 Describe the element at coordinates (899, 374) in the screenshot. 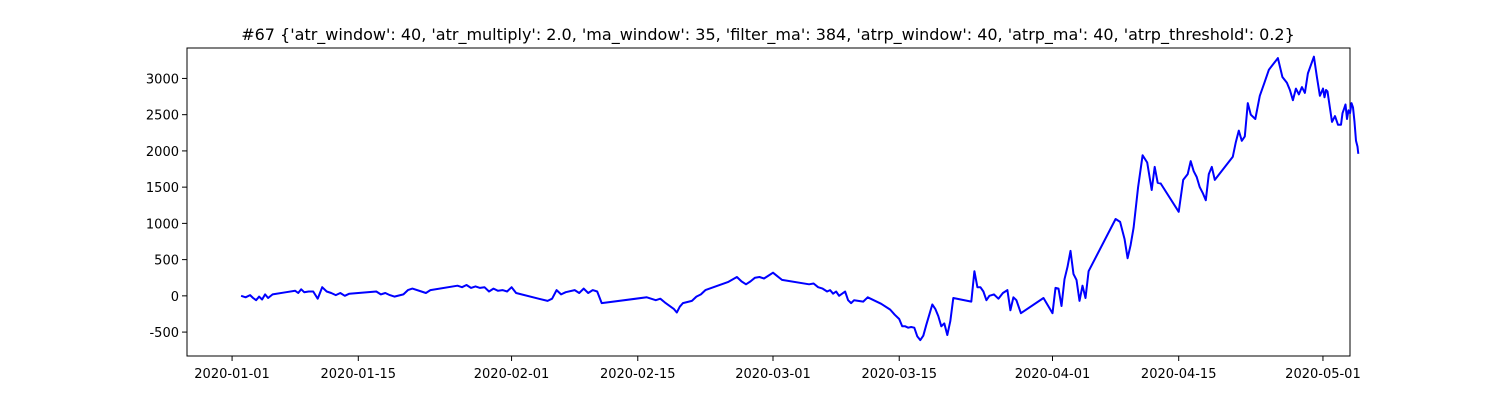

I see `x-tick-label: 2020-03-15` at that location.